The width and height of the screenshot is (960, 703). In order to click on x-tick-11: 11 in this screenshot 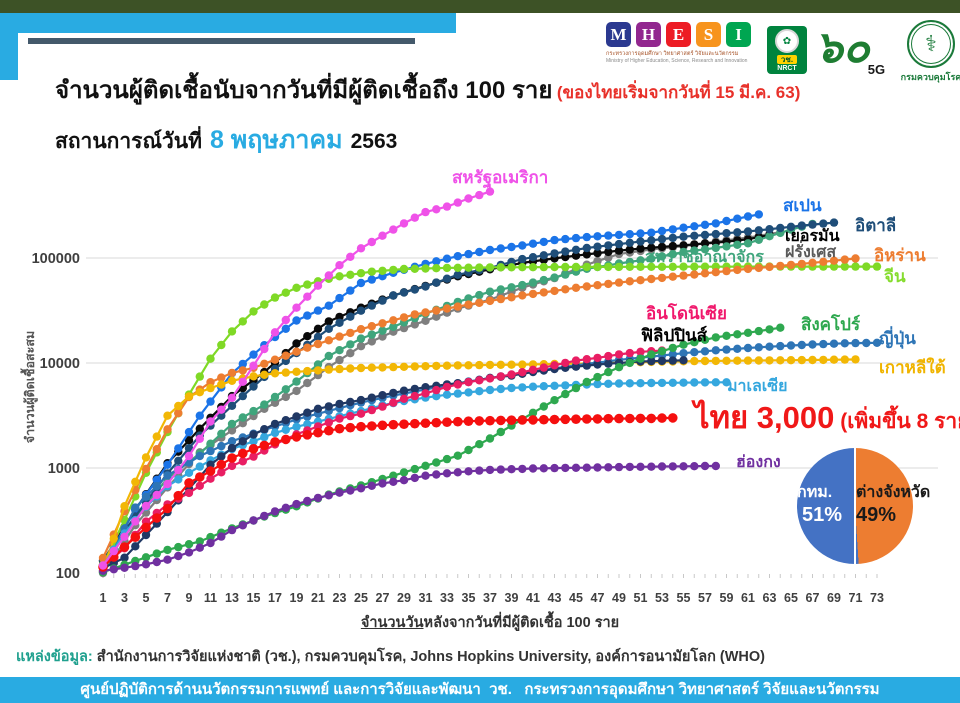, I will do `click(210, 598)`.